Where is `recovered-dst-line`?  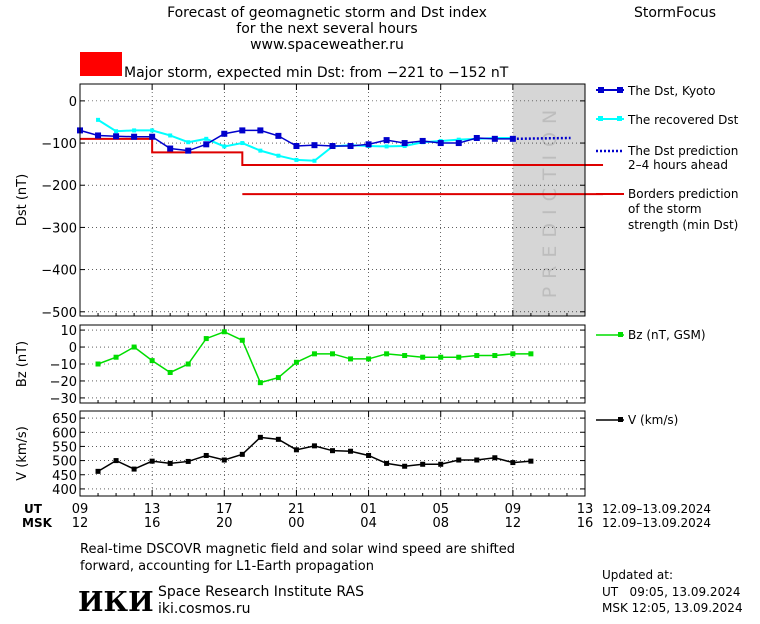 recovered-dst-line is located at coordinates (305, 140).